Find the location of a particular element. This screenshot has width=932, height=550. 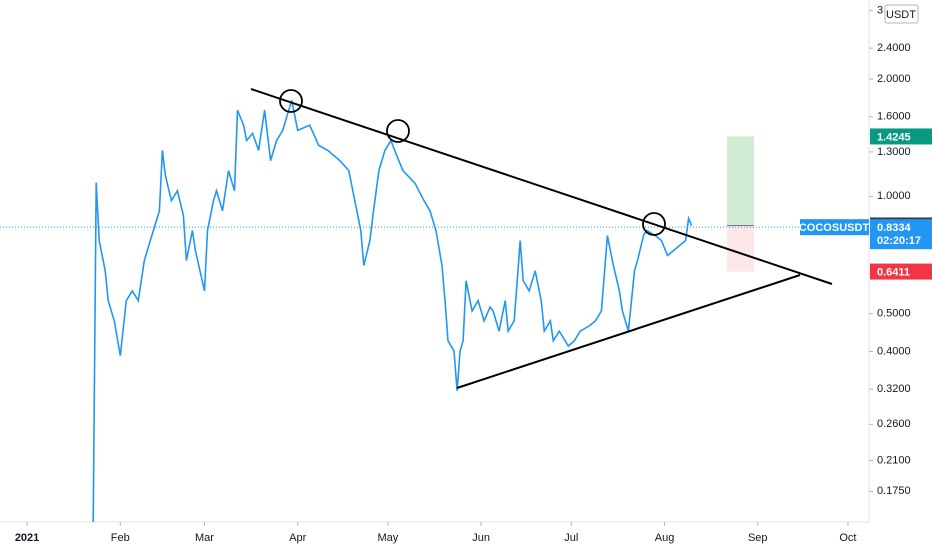

x-tick-label: Sep is located at coordinates (758, 538).